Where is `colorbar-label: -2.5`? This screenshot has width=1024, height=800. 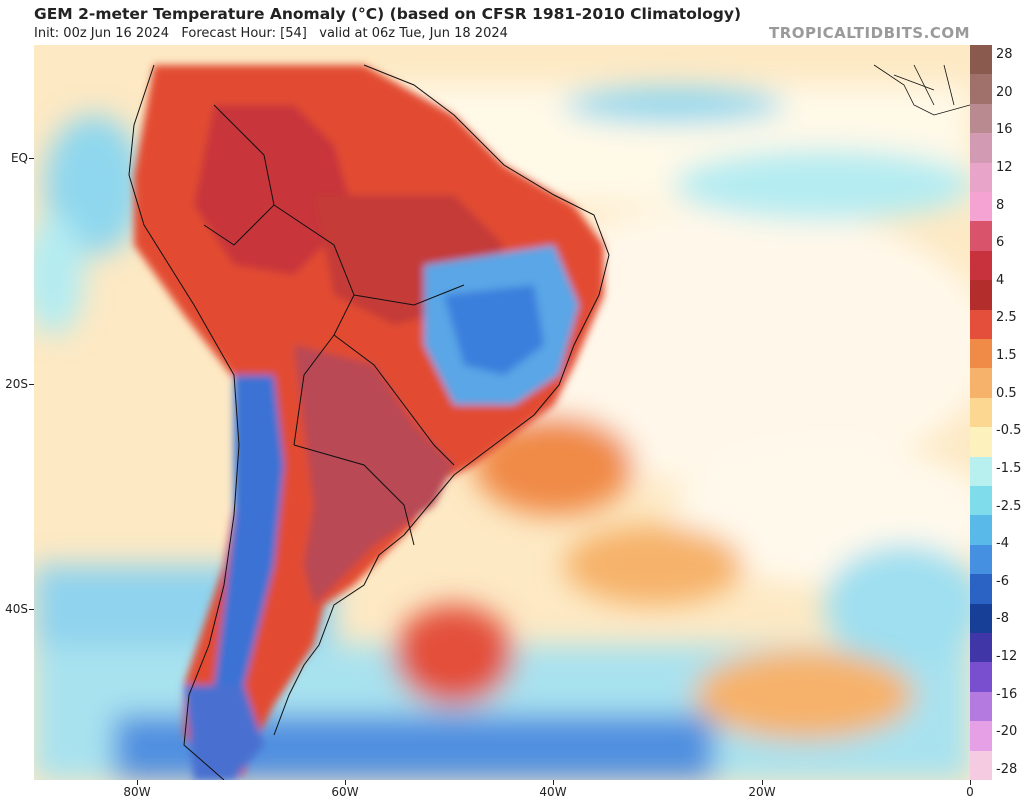
colorbar-label: -2.5 is located at coordinates (1009, 506).